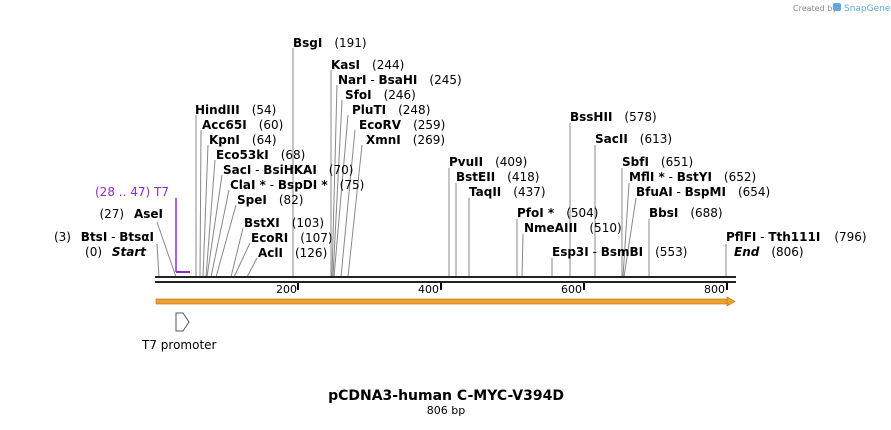  What do you see at coordinates (355, 211) in the screenshot?
I see `connector-xmni` at bounding box center [355, 211].